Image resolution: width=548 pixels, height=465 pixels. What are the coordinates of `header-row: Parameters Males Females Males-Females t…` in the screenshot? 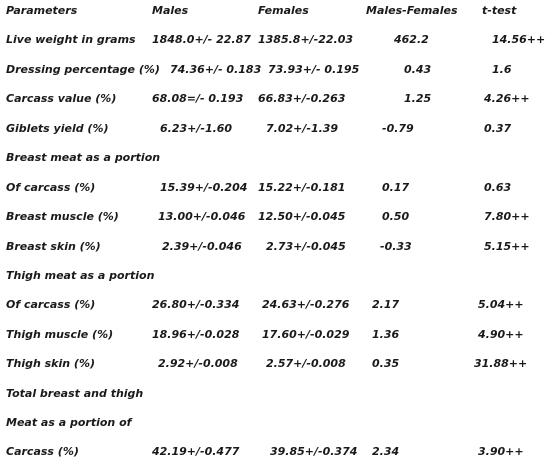 It's located at (274, 11).